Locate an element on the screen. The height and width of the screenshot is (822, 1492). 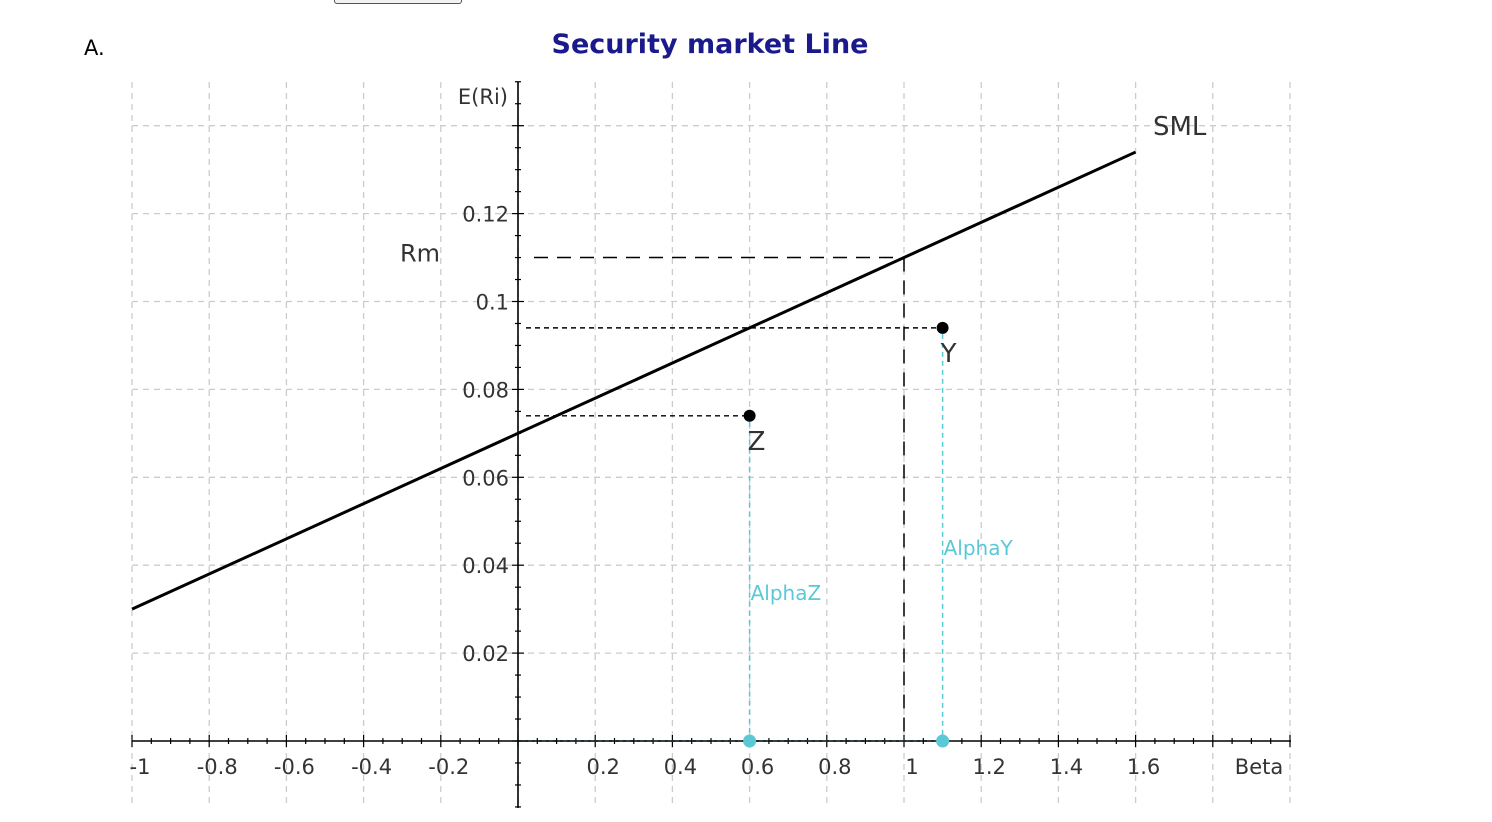
chart-title: Security market Line is located at coordinates (710, 44).